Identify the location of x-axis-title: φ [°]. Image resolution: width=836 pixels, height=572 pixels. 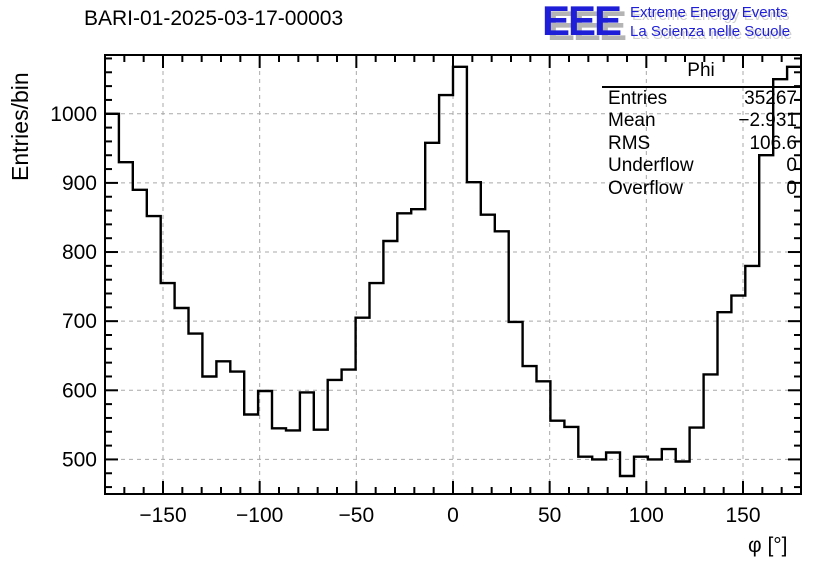
(768, 545).